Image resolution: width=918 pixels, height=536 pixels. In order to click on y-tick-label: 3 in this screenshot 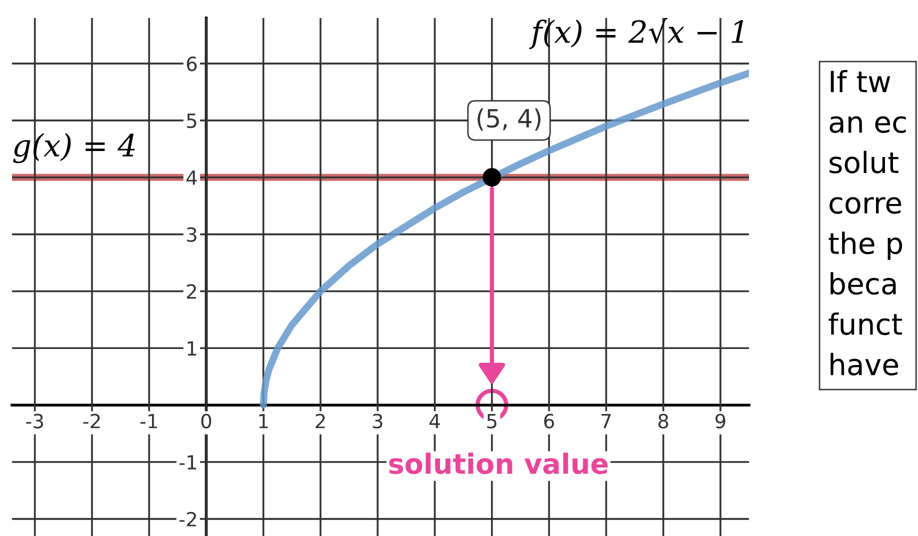, I will do `click(191, 234)`.